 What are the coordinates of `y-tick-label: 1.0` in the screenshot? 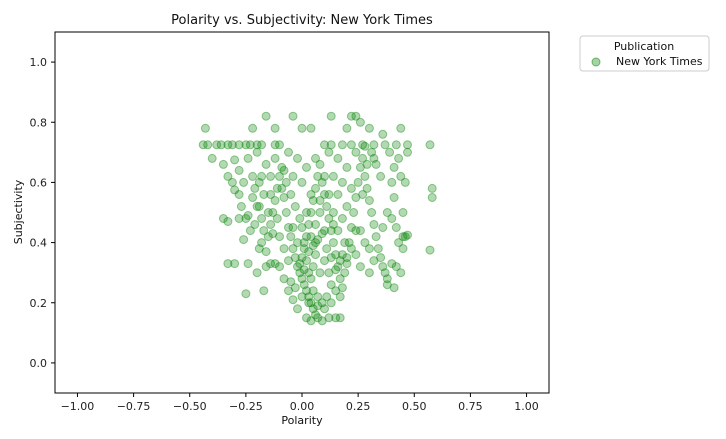 It's located at (39, 62).